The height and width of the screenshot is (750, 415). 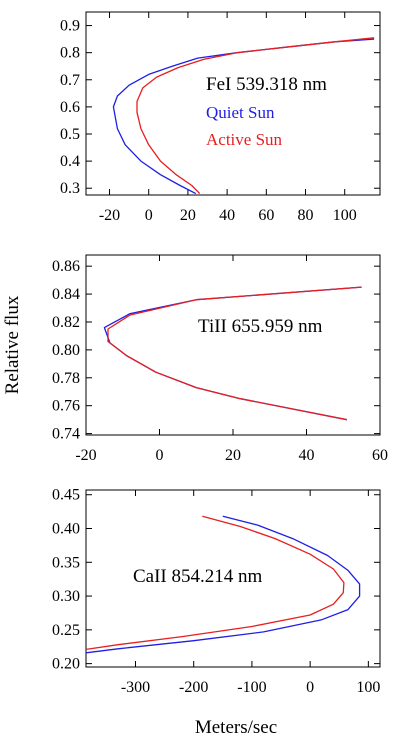 What do you see at coordinates (66, 350) in the screenshot?
I see `y-tick-label: 0.80` at bounding box center [66, 350].